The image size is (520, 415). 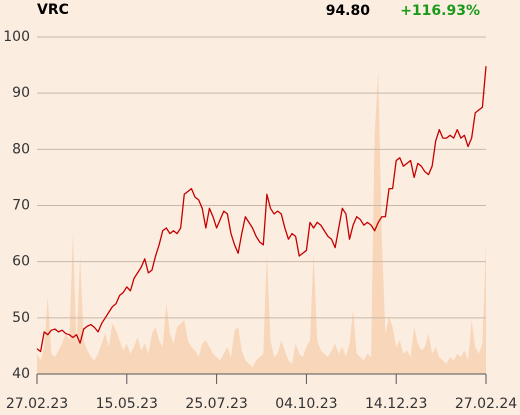 I want to click on x-tick-label: 25.07.23, so click(x=216, y=404).